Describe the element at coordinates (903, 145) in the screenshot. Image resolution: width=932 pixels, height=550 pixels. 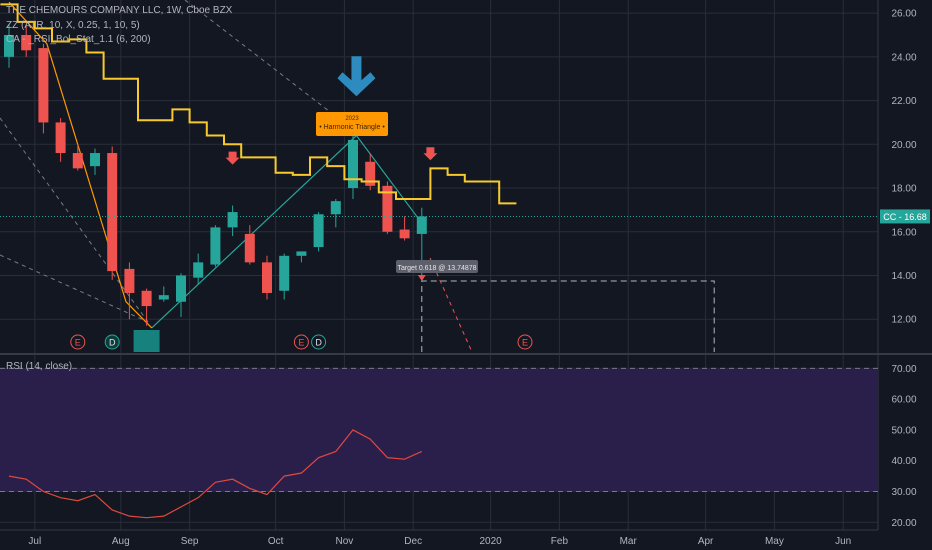
I see `price-axis-label: 20.00` at that location.